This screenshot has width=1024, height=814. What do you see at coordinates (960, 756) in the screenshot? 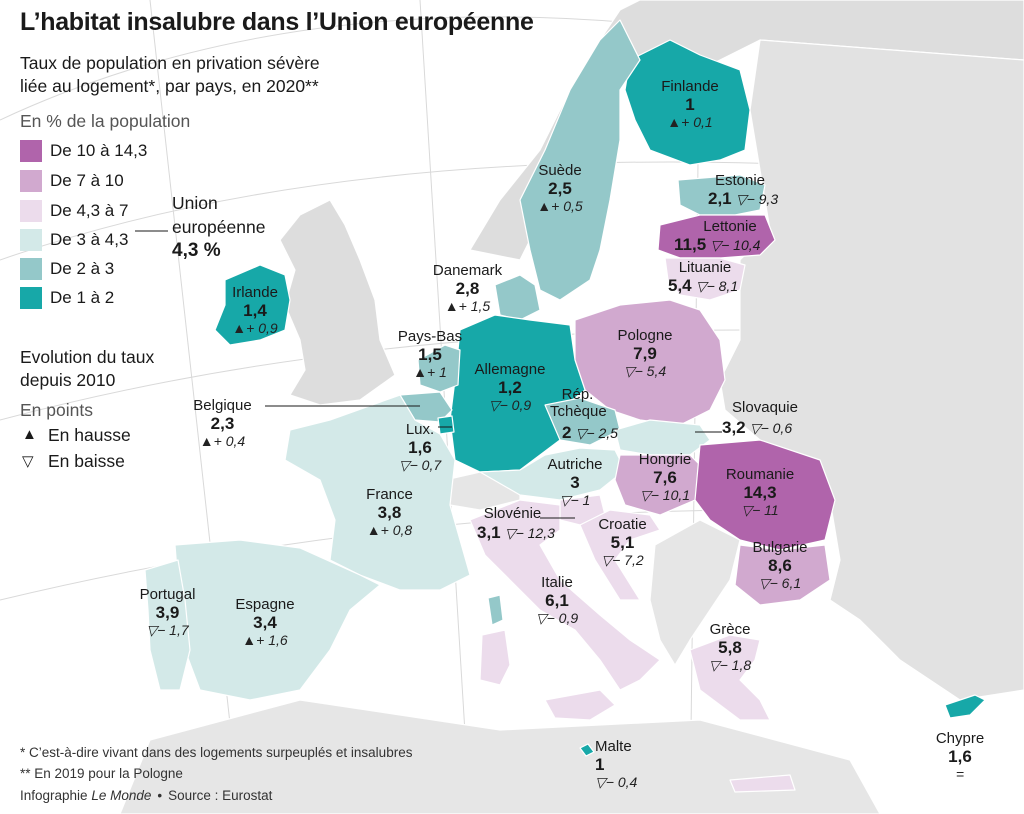
I see `label-chypre: Chypre 1,6 =` at bounding box center [960, 756].